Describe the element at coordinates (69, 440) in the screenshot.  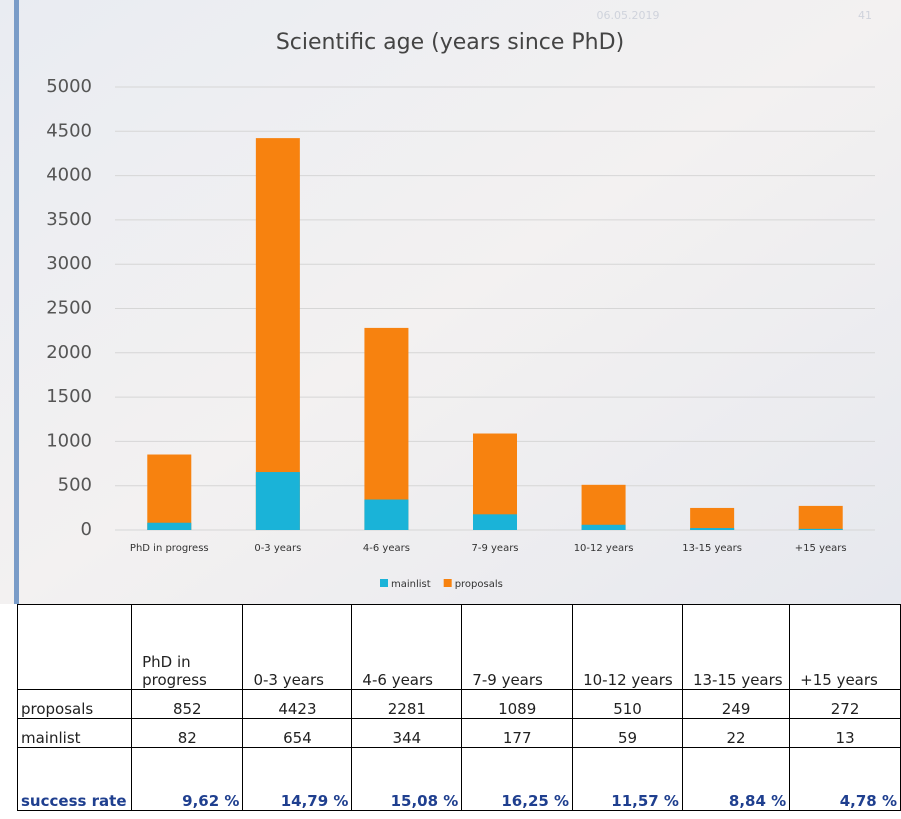
I see `y-tick-label: 1000` at that location.